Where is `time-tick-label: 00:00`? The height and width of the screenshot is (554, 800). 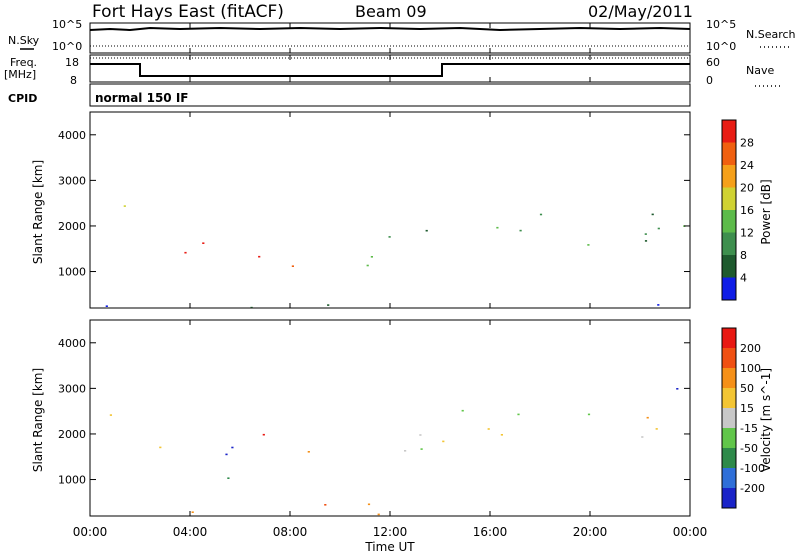 time-tick-label: 00:00 is located at coordinates (690, 532).